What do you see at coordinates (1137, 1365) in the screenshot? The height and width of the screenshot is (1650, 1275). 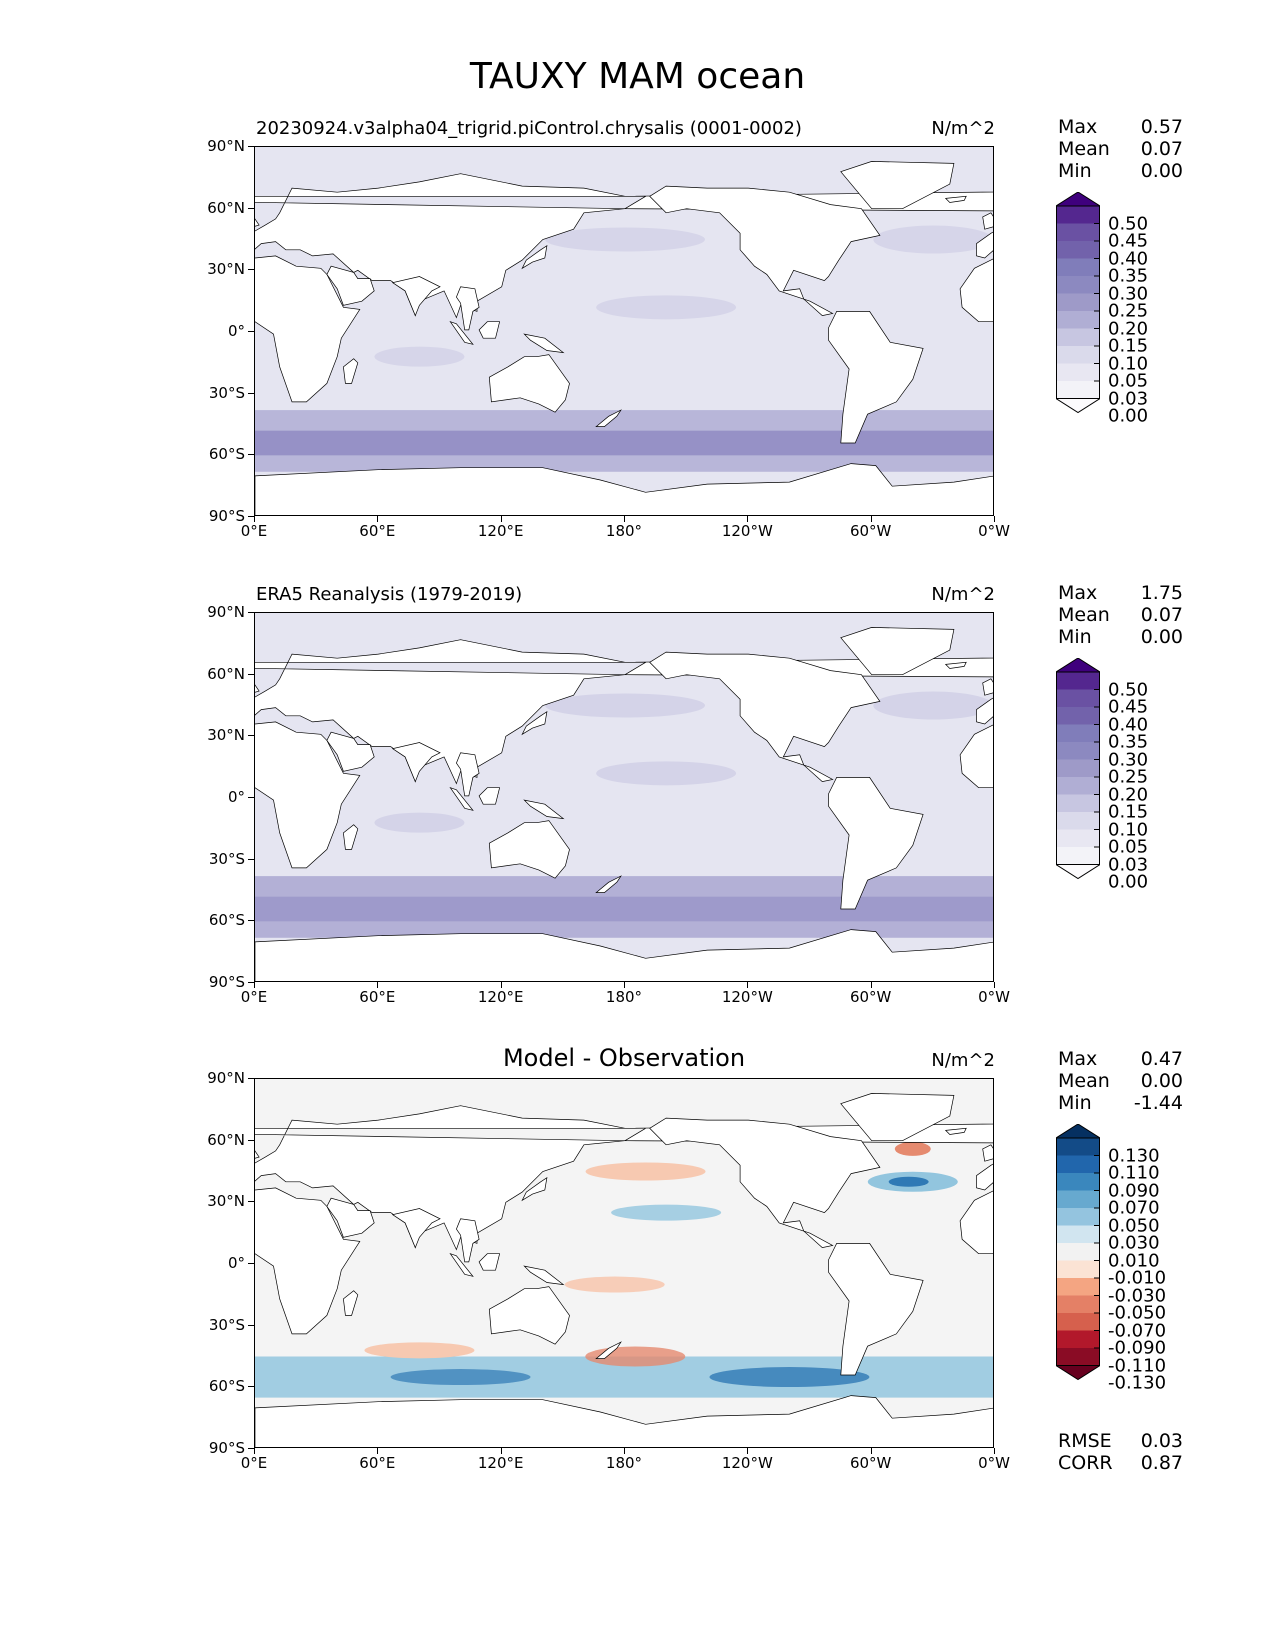 I see `colorbar-label: -0.110` at bounding box center [1137, 1365].